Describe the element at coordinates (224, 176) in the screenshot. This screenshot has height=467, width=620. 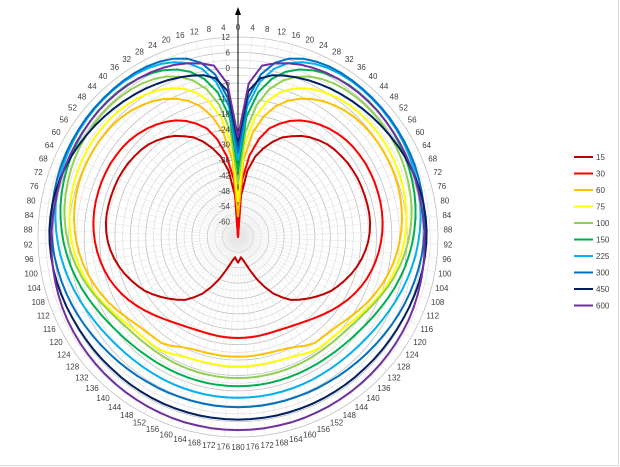
I see `radial-tick-label: -42` at that location.